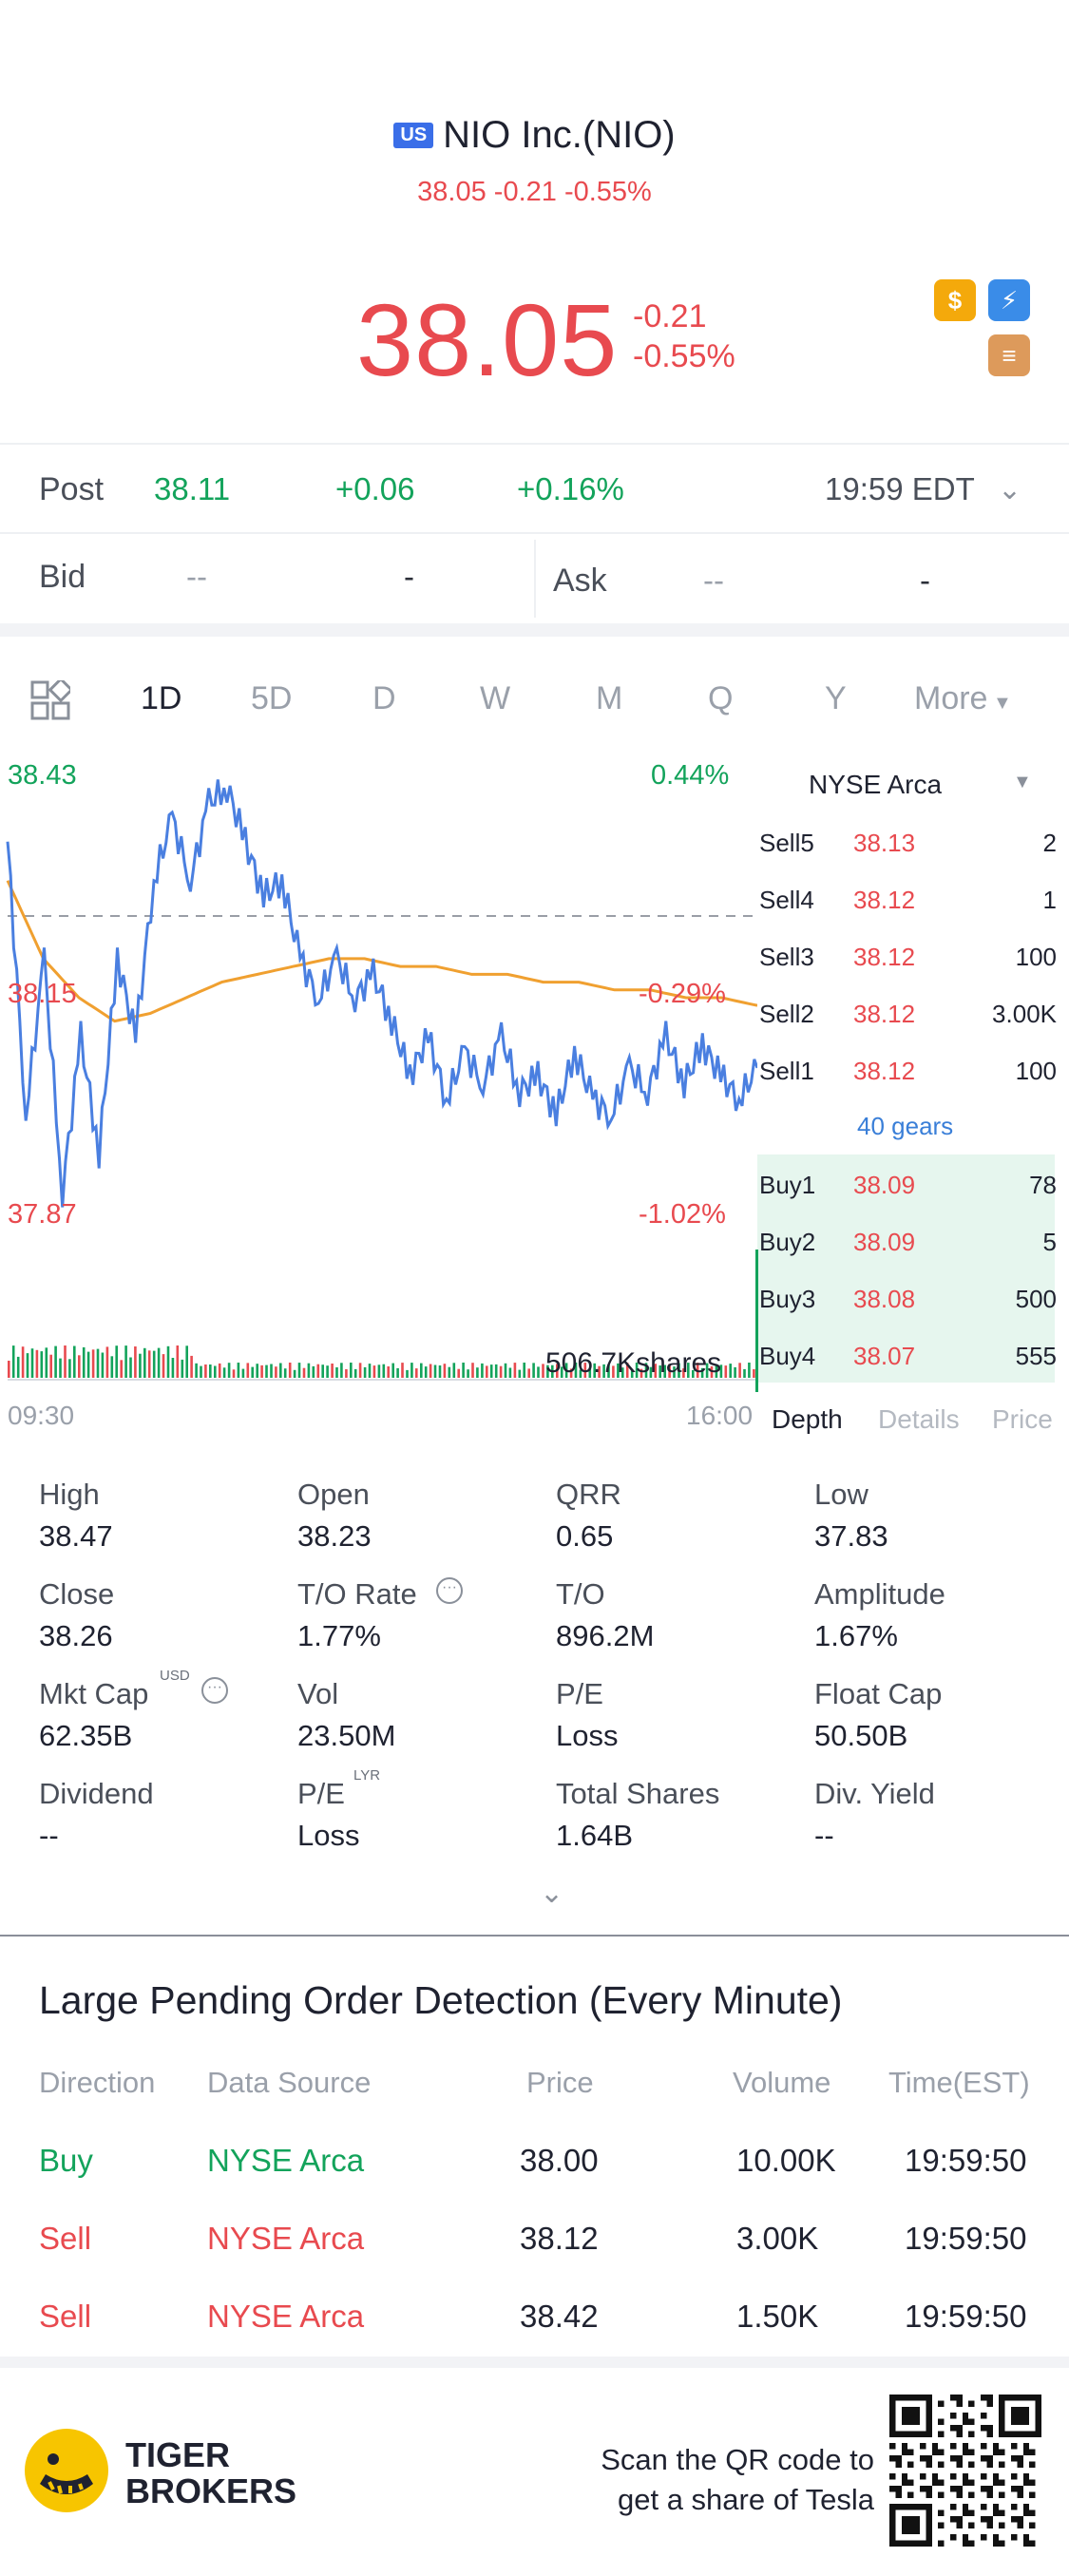 This screenshot has width=1069, height=2576. I want to click on table-row: Buy NYSE Arca 38.00 10.00K 19:59:50, so click(534, 2171).